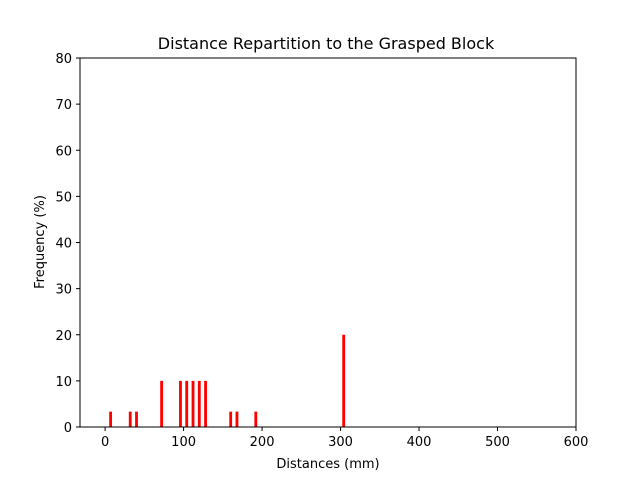 This screenshot has width=640, height=480. What do you see at coordinates (63, 382) in the screenshot?
I see `y-tick-label: 10` at bounding box center [63, 382].